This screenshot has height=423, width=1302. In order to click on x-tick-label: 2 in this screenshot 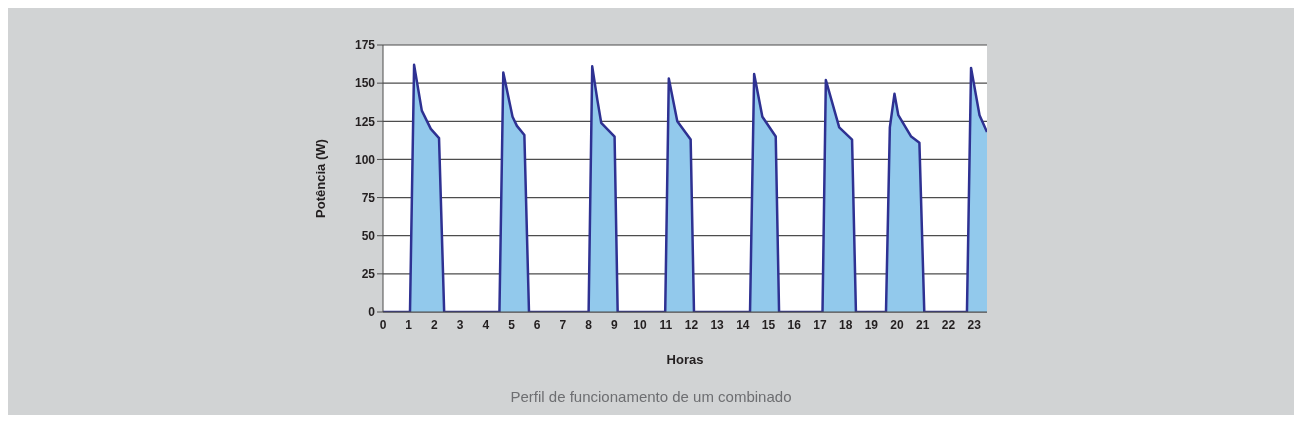, I will do `click(435, 324)`.